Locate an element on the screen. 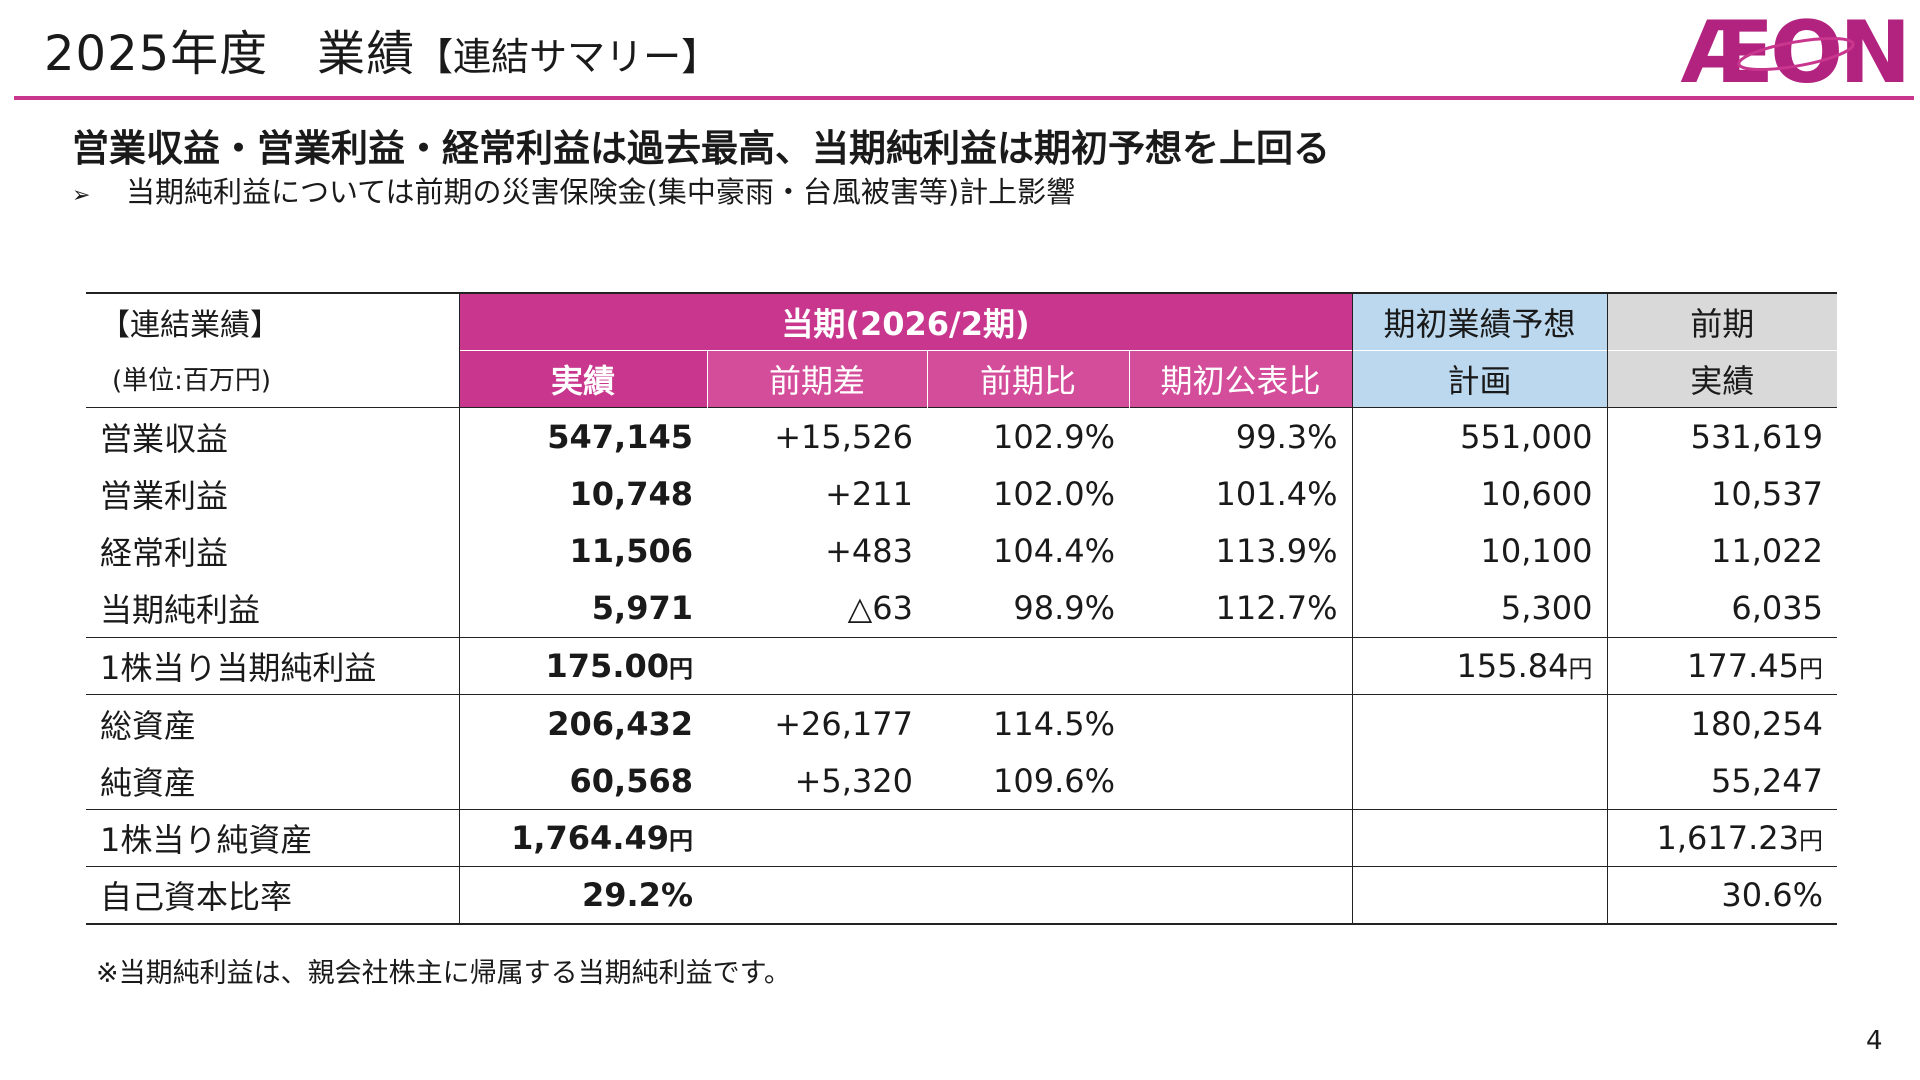 This screenshot has width=1920, height=1080. cell-actual: 60,568 is located at coordinates (582, 781).